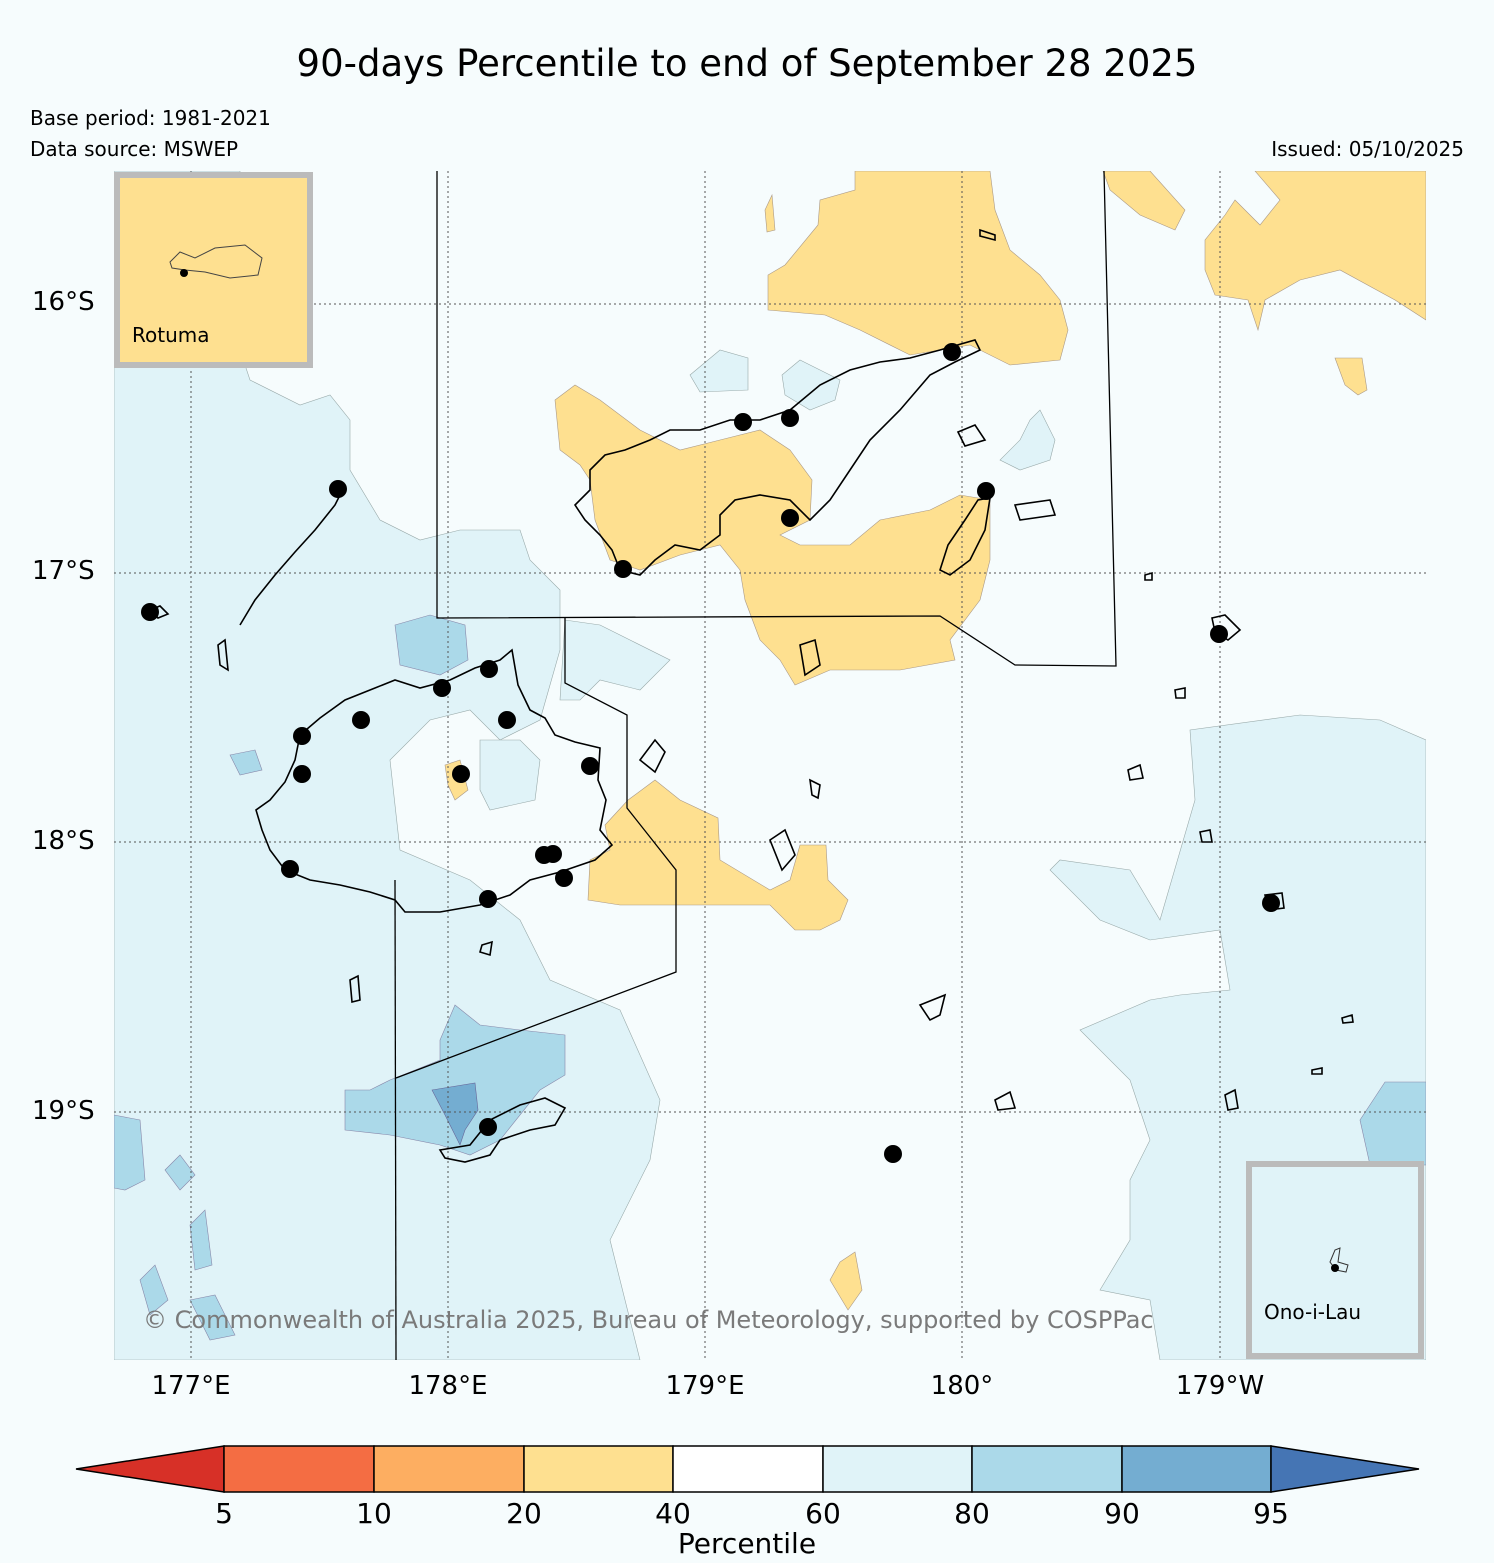  I want to click on lat-label-19s: 19°S, so click(63, 1111).